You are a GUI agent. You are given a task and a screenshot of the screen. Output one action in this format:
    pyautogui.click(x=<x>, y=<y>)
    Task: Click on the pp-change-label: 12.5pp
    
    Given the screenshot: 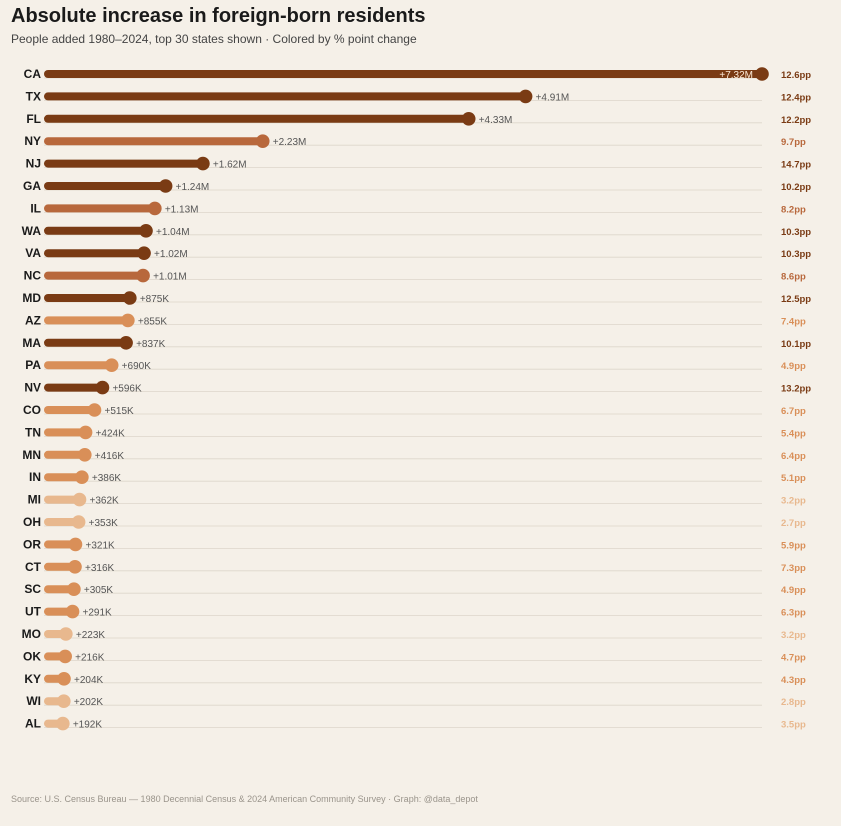 What is the action you would take?
    pyautogui.click(x=796, y=299)
    